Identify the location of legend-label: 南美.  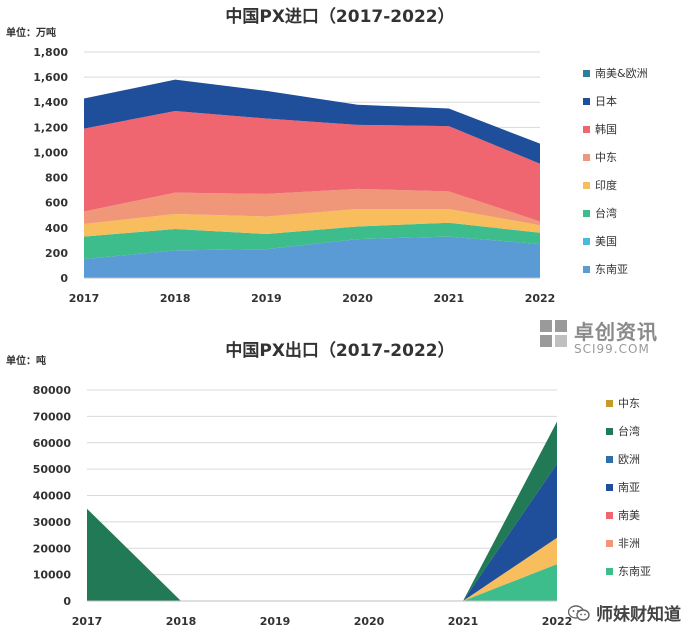
(629, 515).